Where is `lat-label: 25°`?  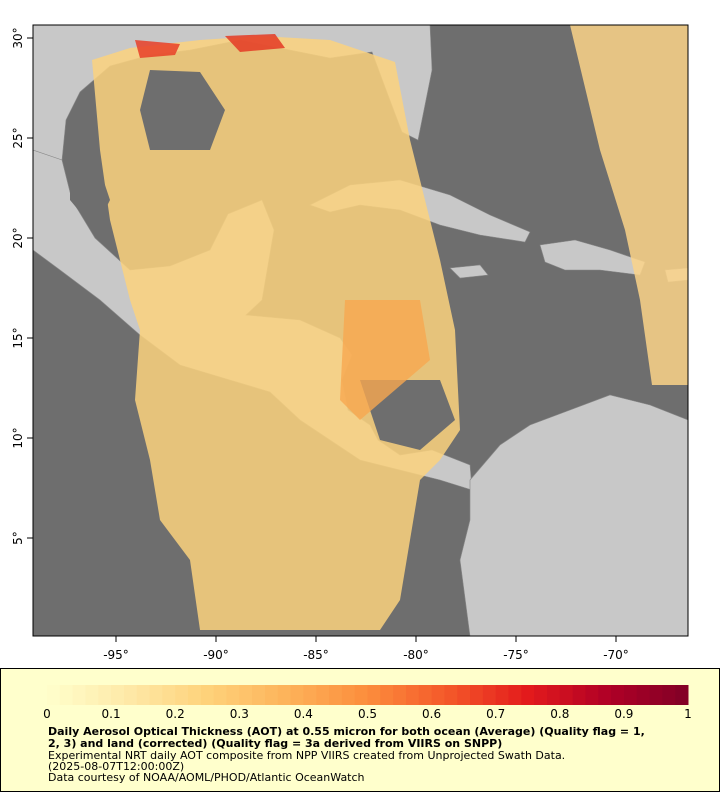
lat-label: 25° is located at coordinates (18, 137).